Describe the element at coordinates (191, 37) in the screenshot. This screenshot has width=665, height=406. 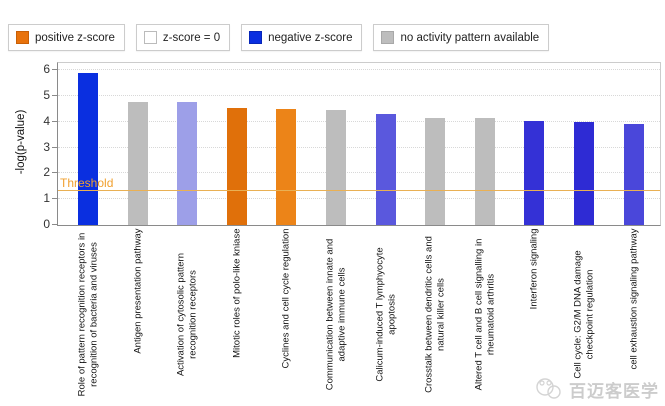
I see `legend-label: z-score = 0` at that location.